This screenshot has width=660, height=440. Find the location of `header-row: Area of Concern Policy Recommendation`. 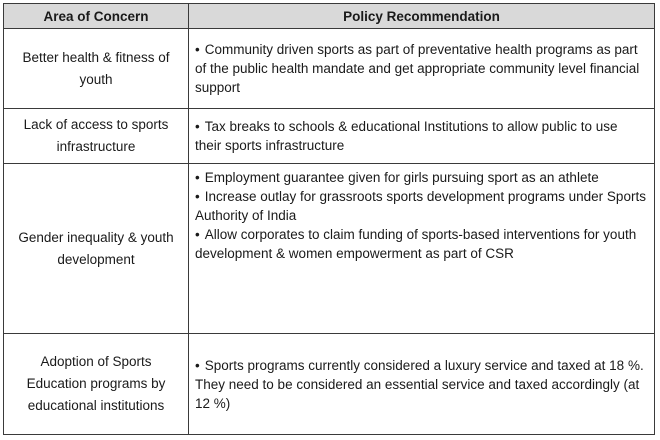

header-row: Area of Concern Policy Recommendation is located at coordinates (329, 16).